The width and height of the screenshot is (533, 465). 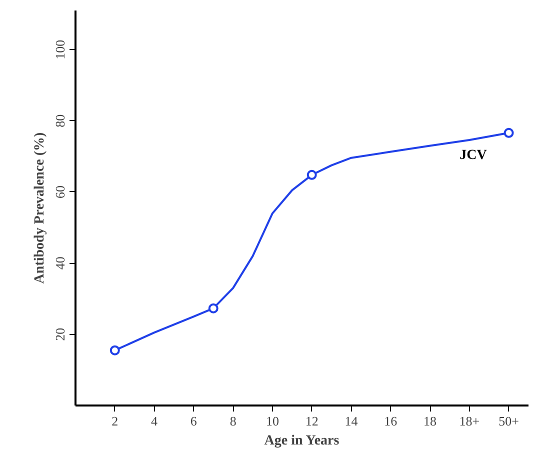 What do you see at coordinates (469, 421) in the screenshot?
I see `x-tick-label: 18+` at bounding box center [469, 421].